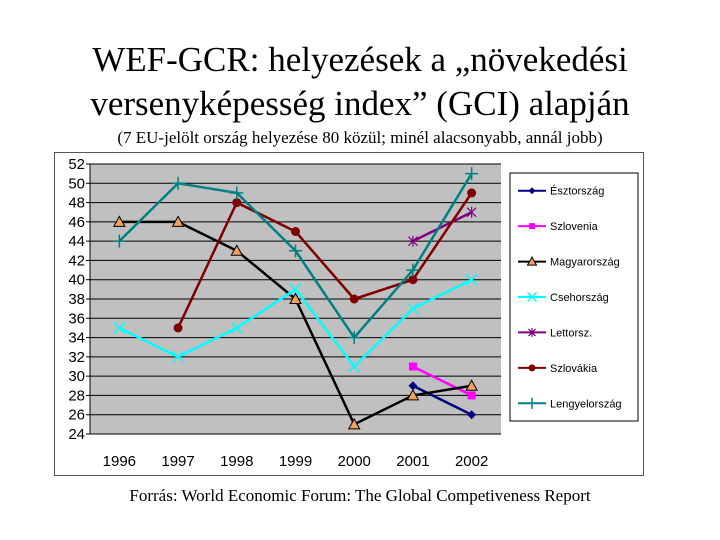 This screenshot has width=720, height=540. What do you see at coordinates (585, 263) in the screenshot?
I see `legend-label: Magyarország` at bounding box center [585, 263].